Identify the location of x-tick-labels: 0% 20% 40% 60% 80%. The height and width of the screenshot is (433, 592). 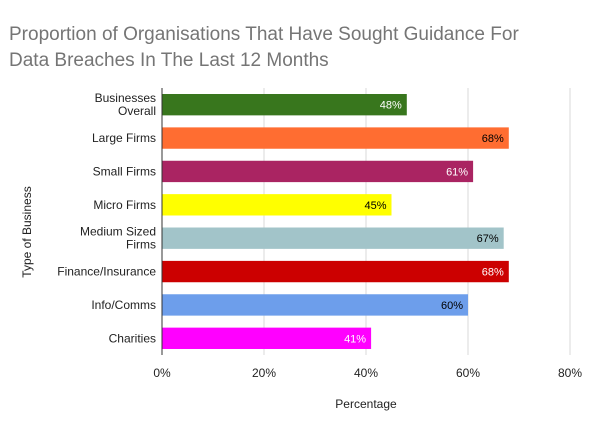
(367, 373).